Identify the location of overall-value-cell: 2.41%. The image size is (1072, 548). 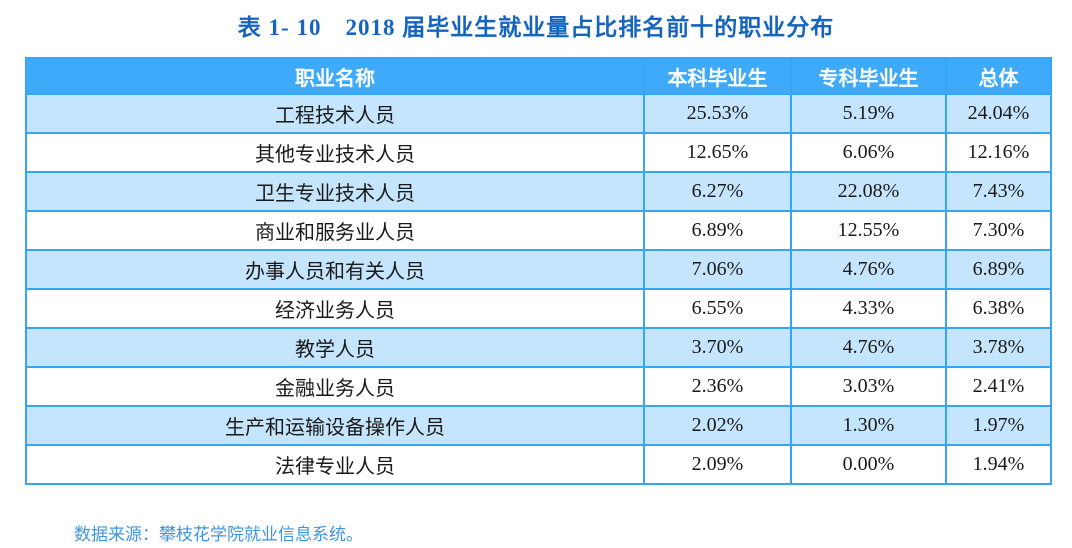
(998, 386).